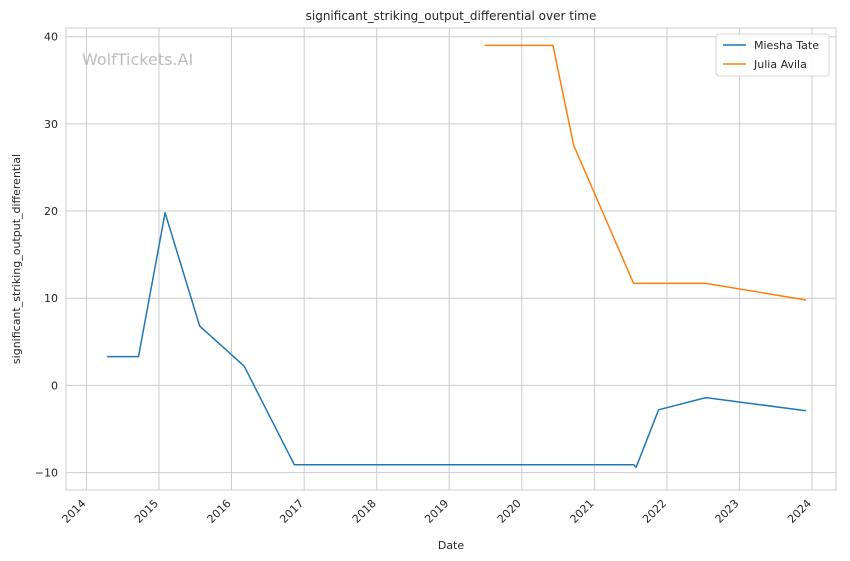 This screenshot has width=850, height=561. Describe the element at coordinates (51, 211) in the screenshot. I see `y-tick-label: 20` at that location.